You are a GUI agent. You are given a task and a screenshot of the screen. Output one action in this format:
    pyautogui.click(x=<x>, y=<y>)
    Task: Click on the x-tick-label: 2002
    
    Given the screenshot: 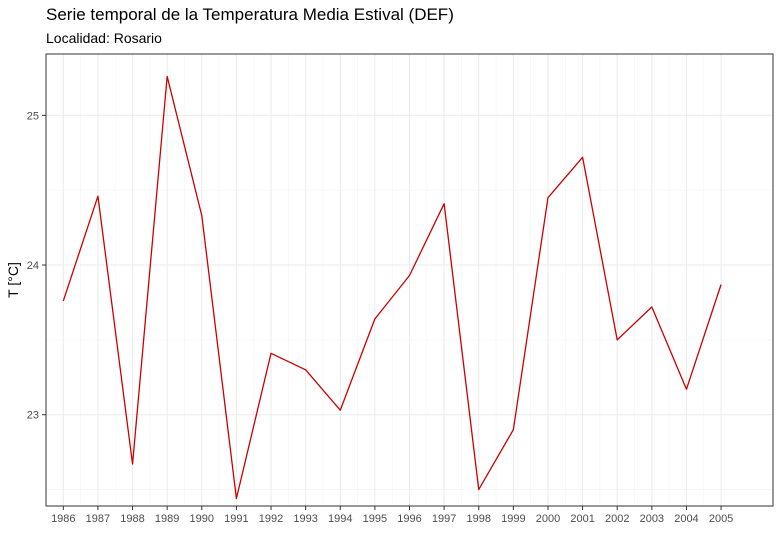 What is the action you would take?
    pyautogui.click(x=617, y=519)
    